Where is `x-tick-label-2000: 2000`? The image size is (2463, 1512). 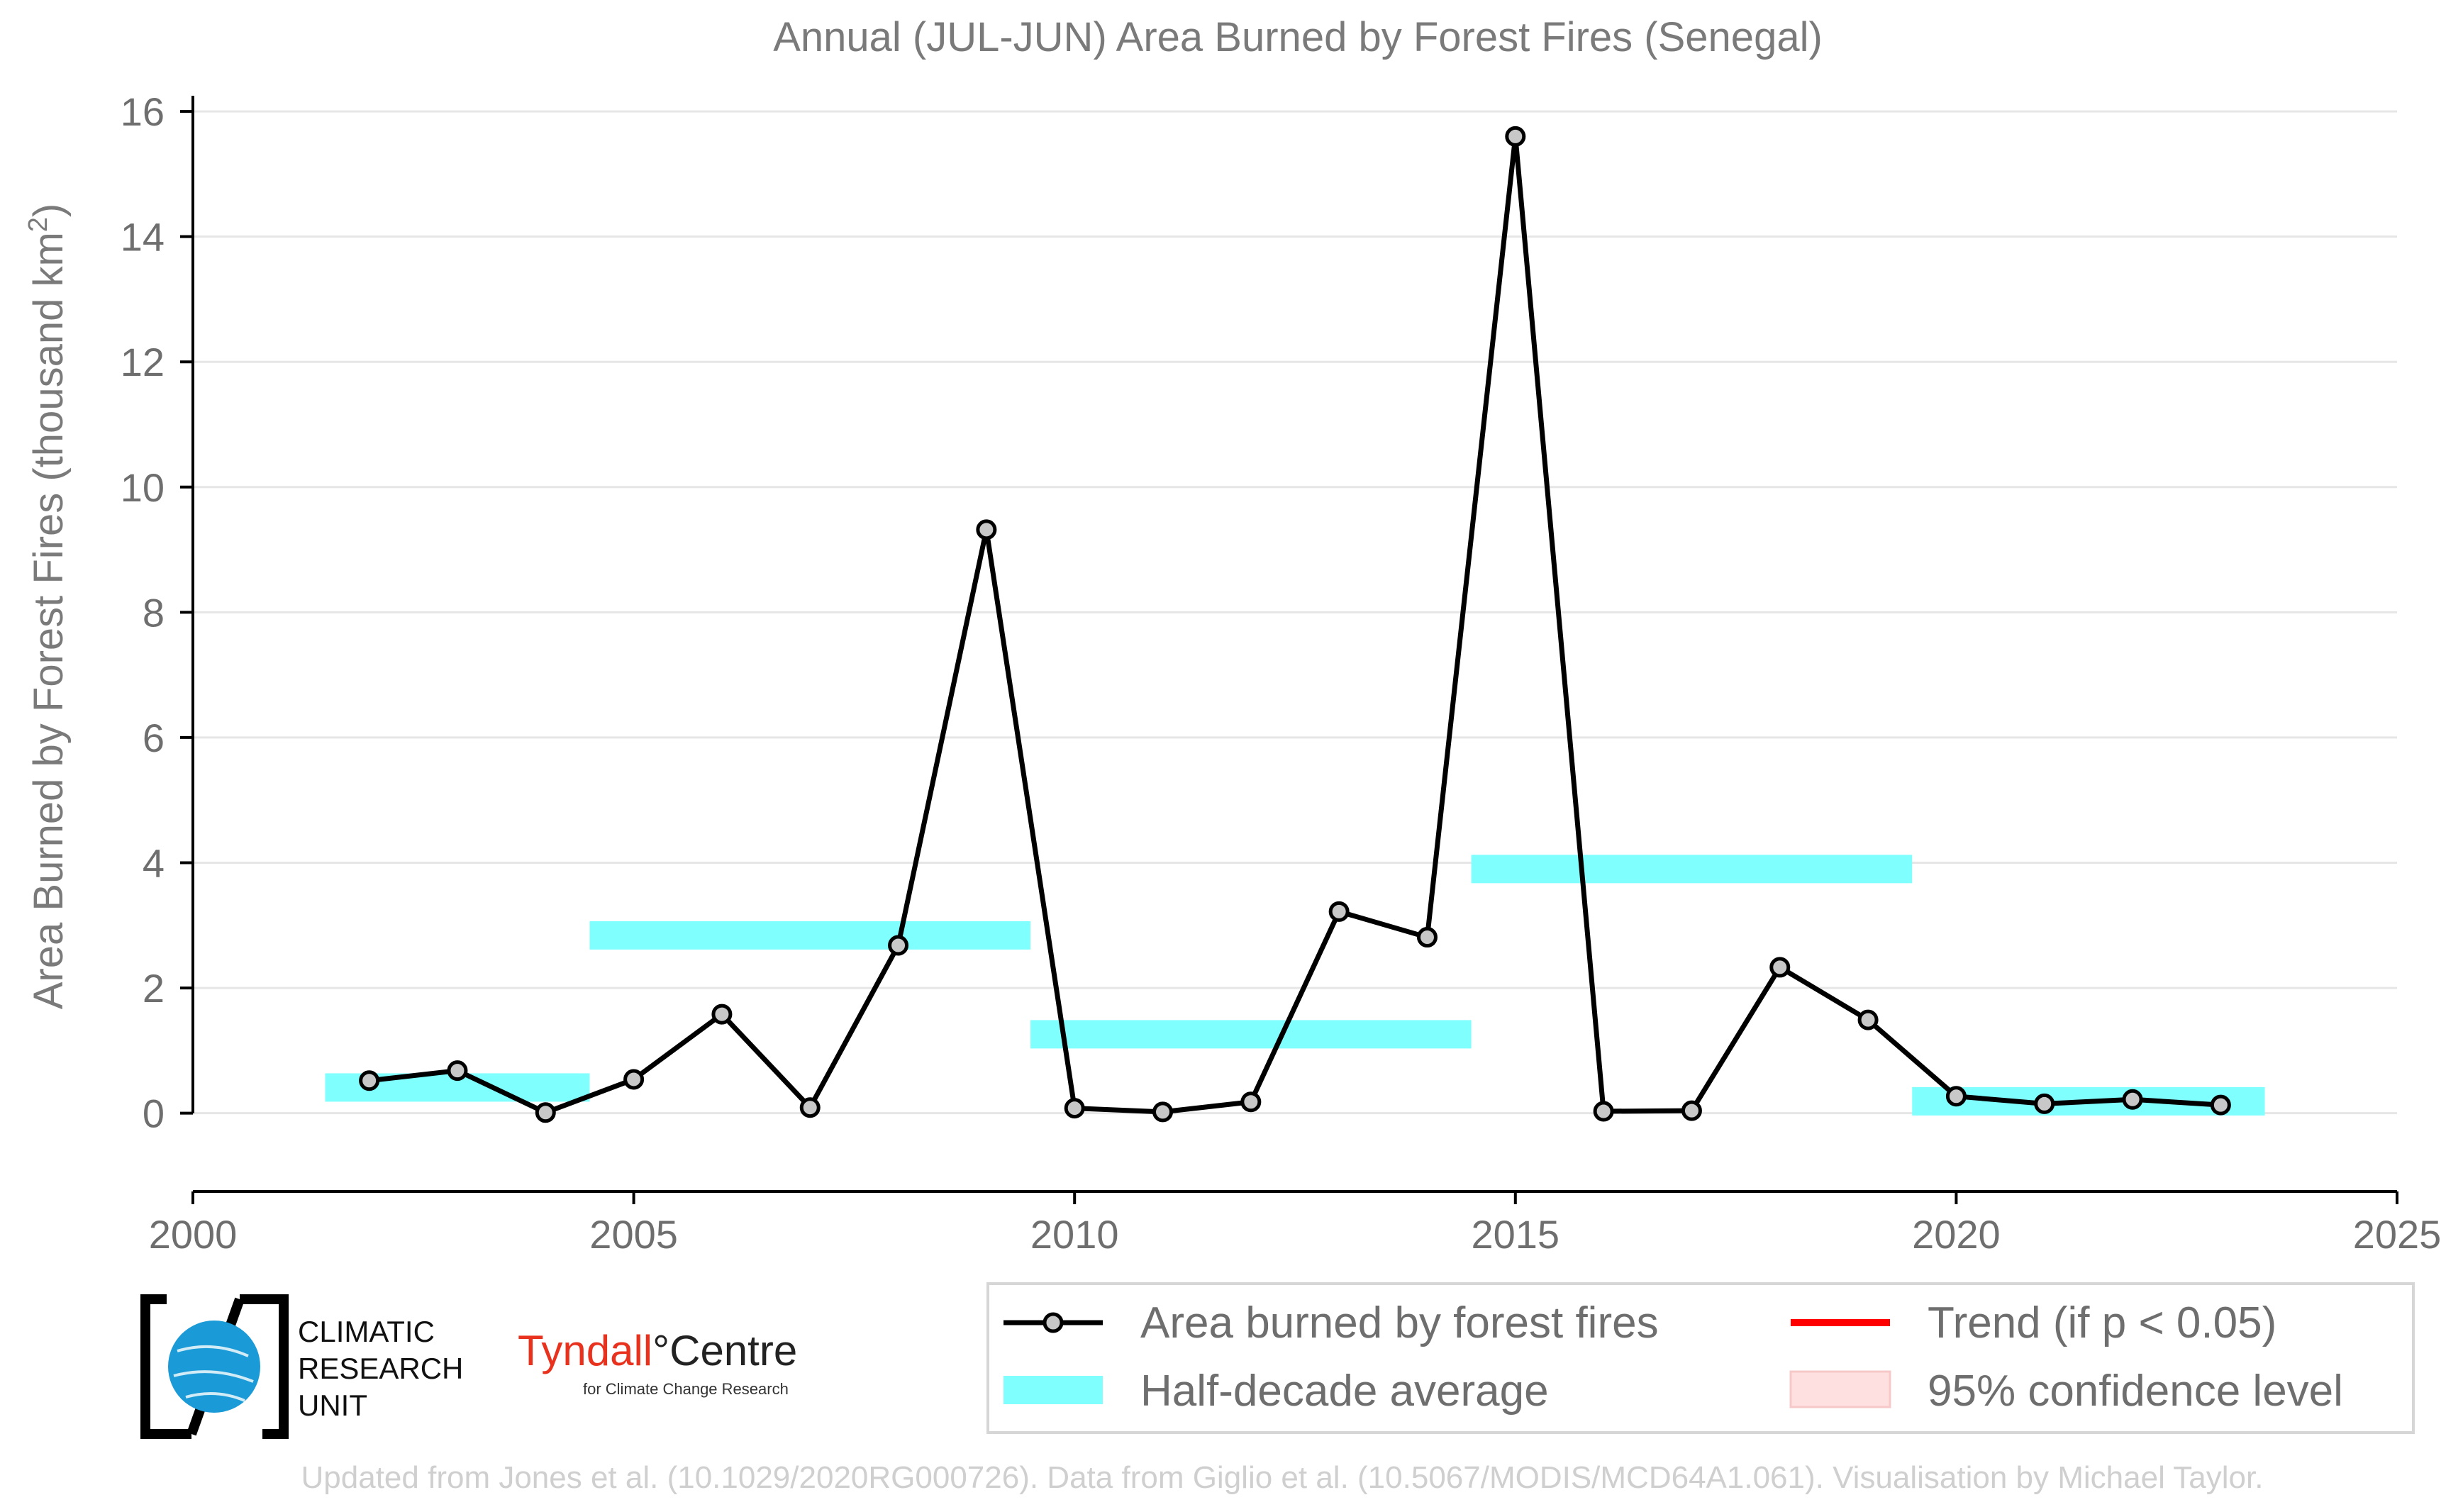
x-tick-label-2000: 2000 is located at coordinates (194, 1234).